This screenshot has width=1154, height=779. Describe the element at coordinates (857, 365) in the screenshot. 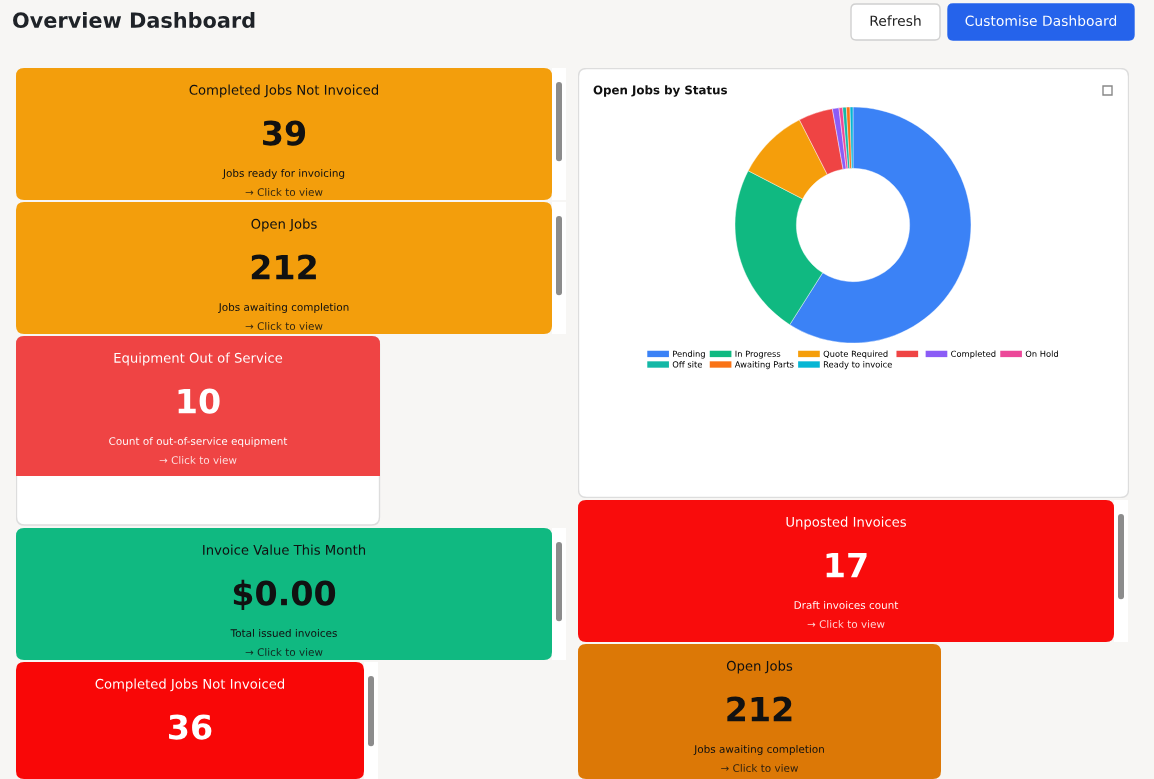

I see `legend-label: Ready to invoice` at that location.